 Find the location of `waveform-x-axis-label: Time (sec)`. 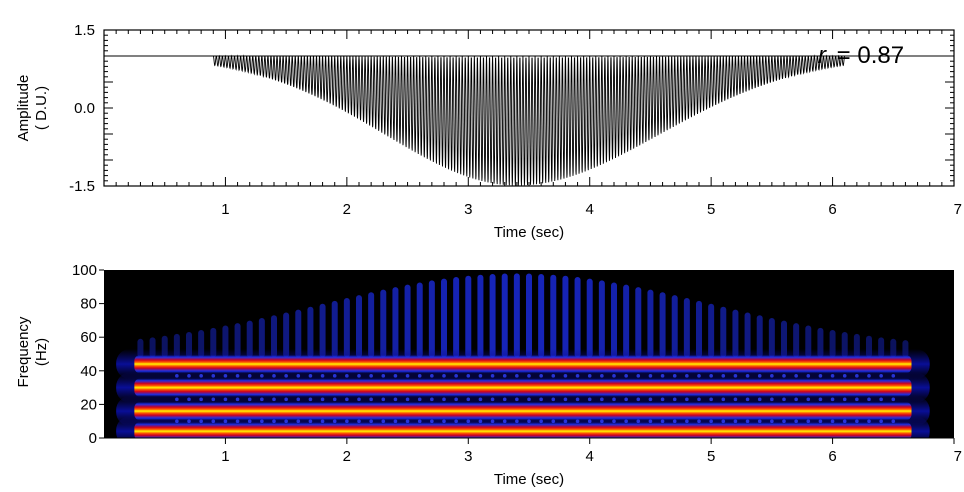

waveform-x-axis-label: Time (sec) is located at coordinates (529, 232).